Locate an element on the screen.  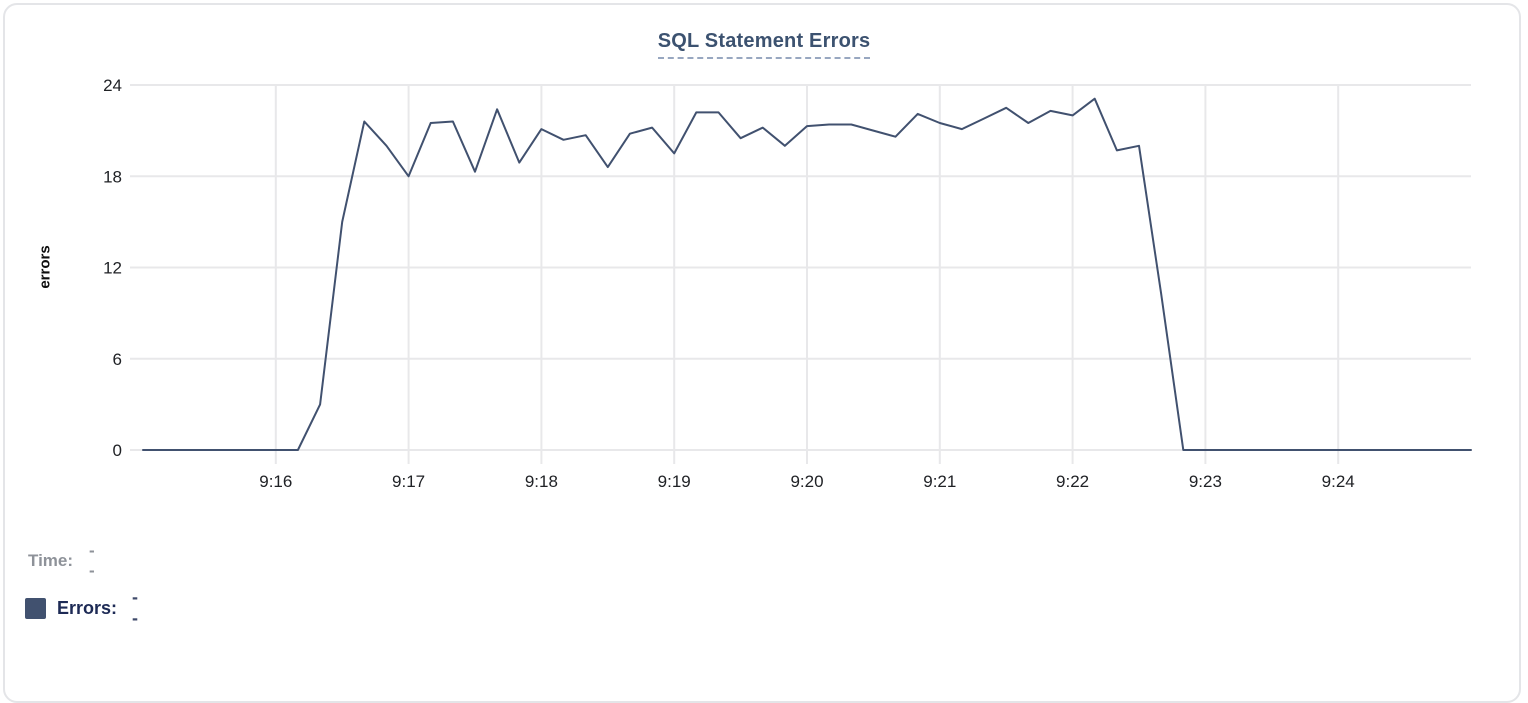
chart-title: SQL Statement Errors is located at coordinates (764, 44).